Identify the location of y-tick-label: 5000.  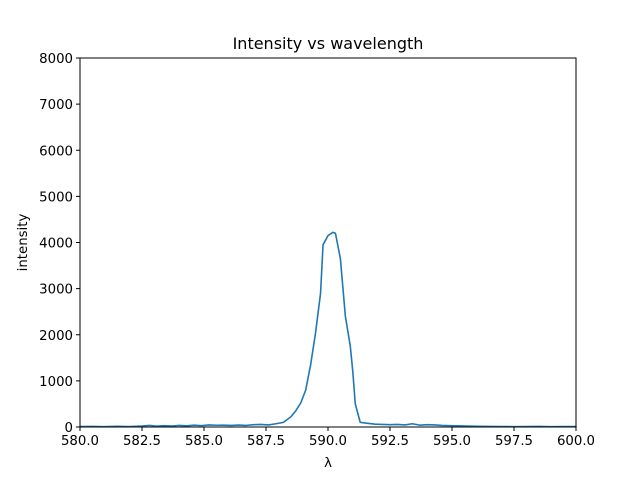
(56, 197).